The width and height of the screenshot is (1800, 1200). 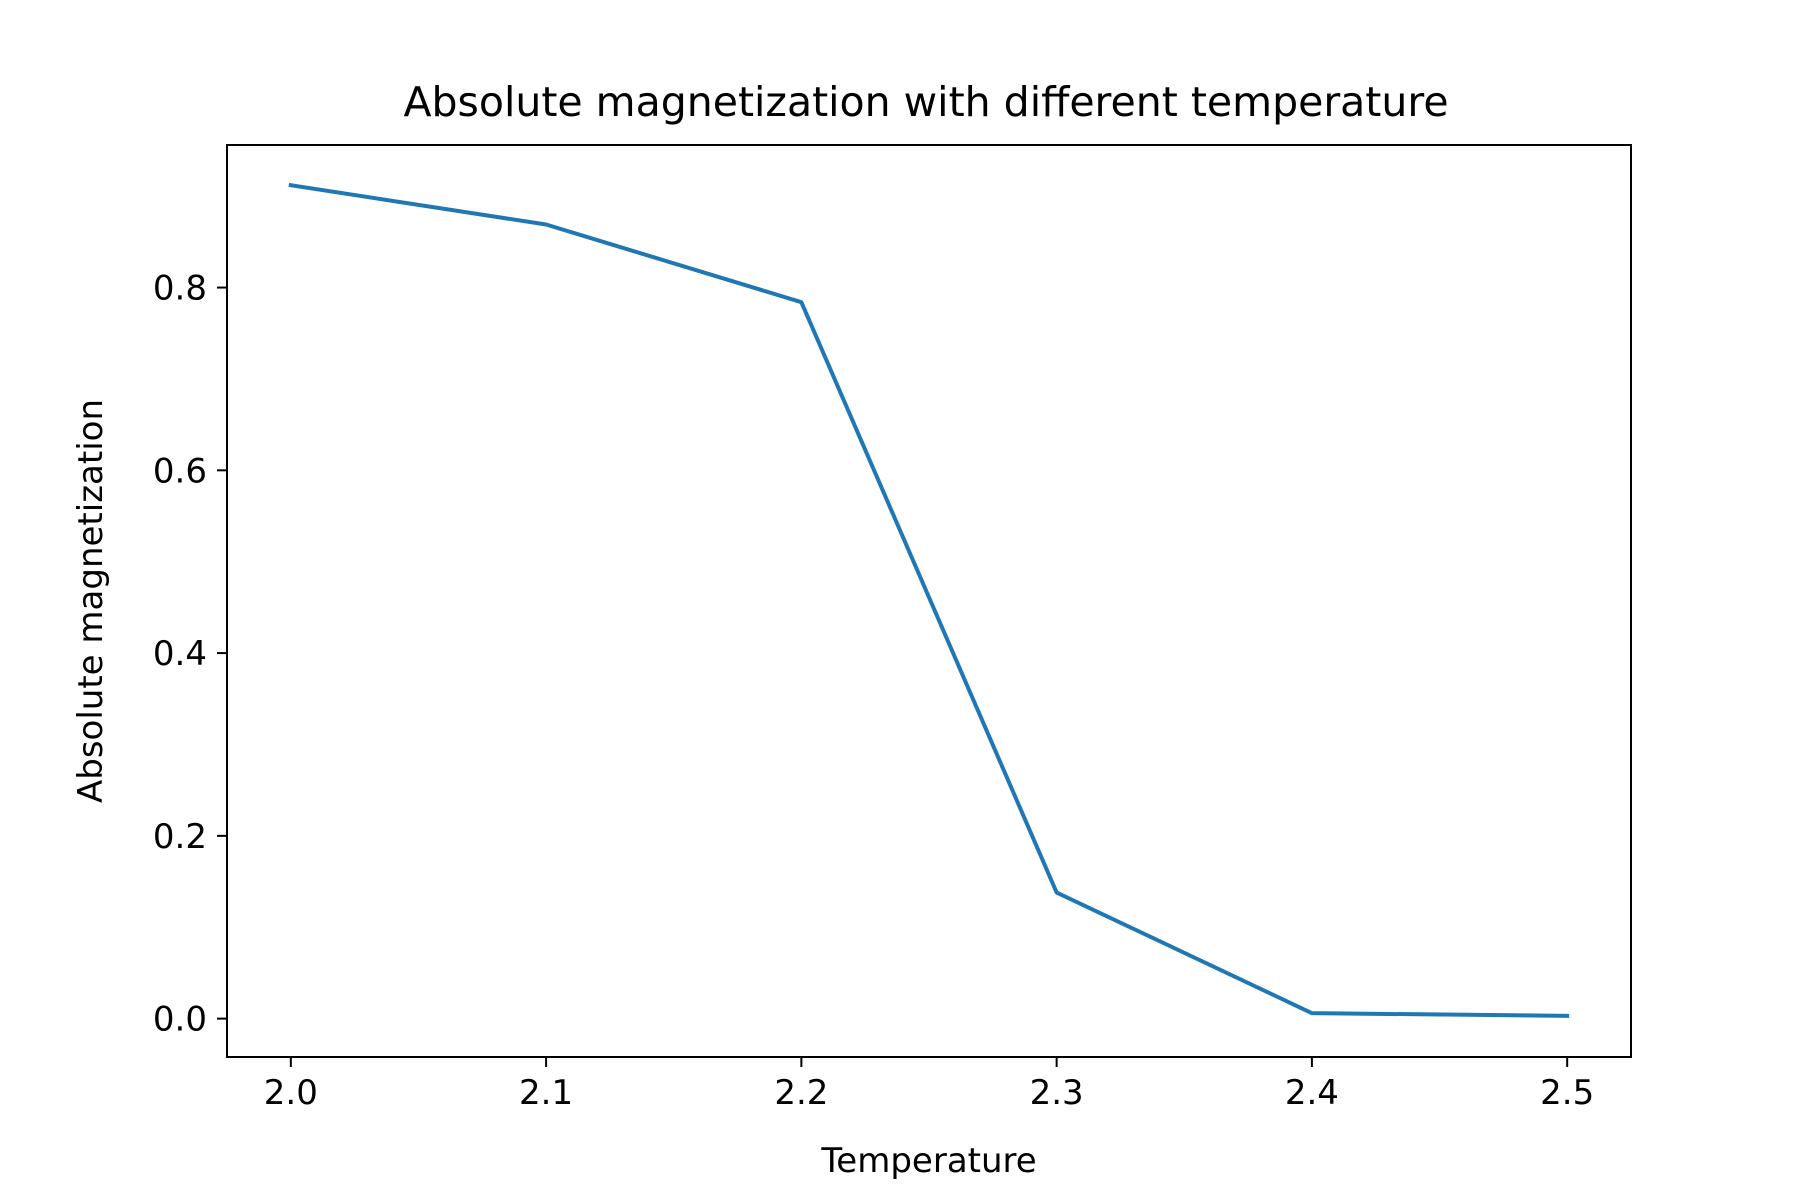 What do you see at coordinates (180, 1020) in the screenshot?
I see `y-tick-label: 0.0` at bounding box center [180, 1020].